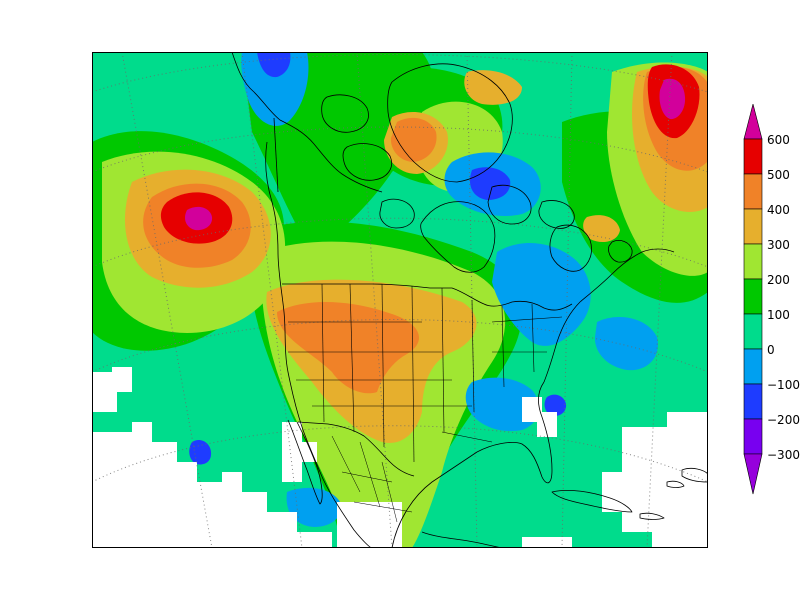 This screenshot has width=800, height=600. I want to click on colorbar-bin-neg200, so click(753, 436).